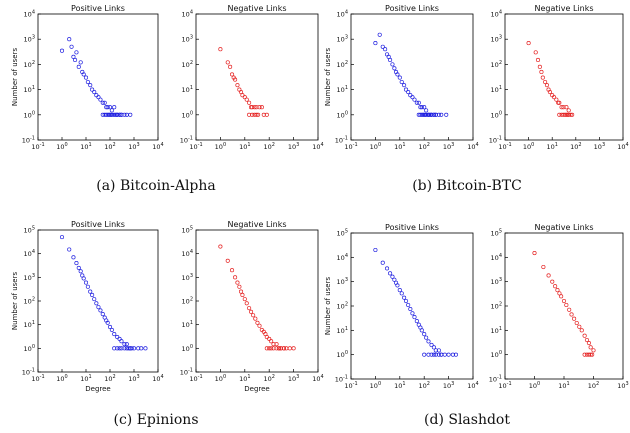 The image size is (630, 433). Describe the element at coordinates (412, 306) in the screenshot. I see `plot-frame` at that location.